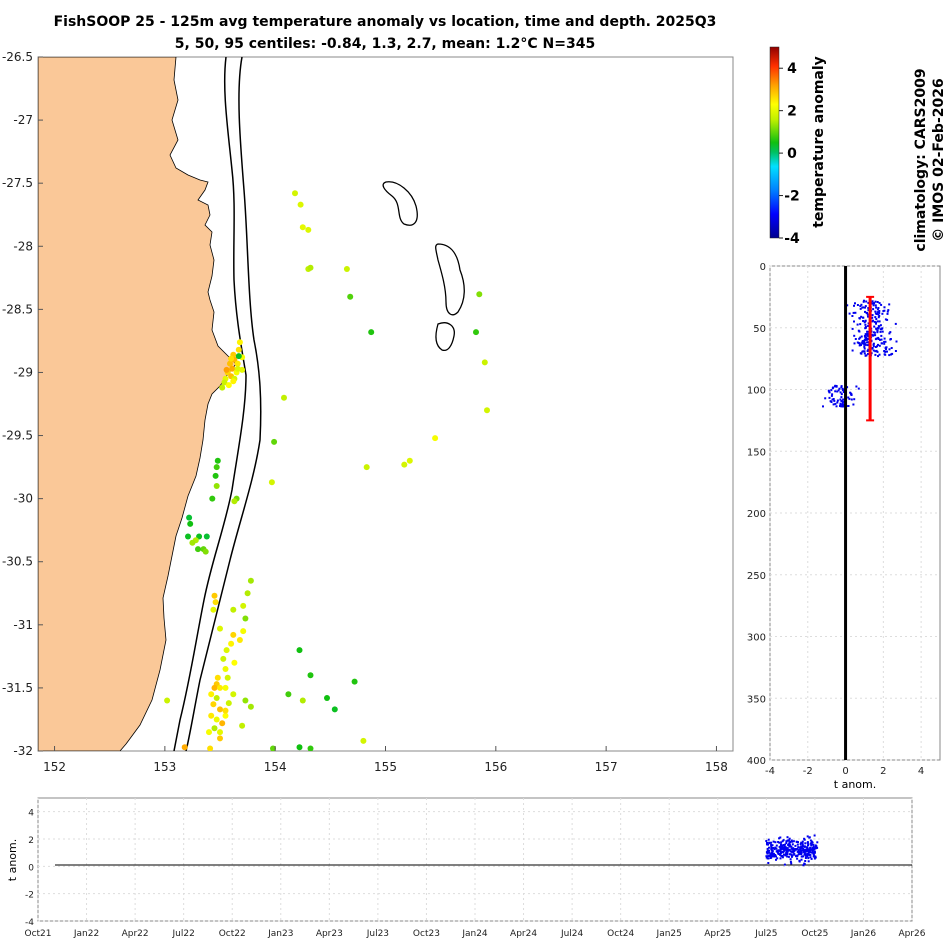 This screenshot has height=950, width=950. What do you see at coordinates (377, 934) in the screenshot?
I see `time-x-tick-label: Jul23` at bounding box center [377, 934].